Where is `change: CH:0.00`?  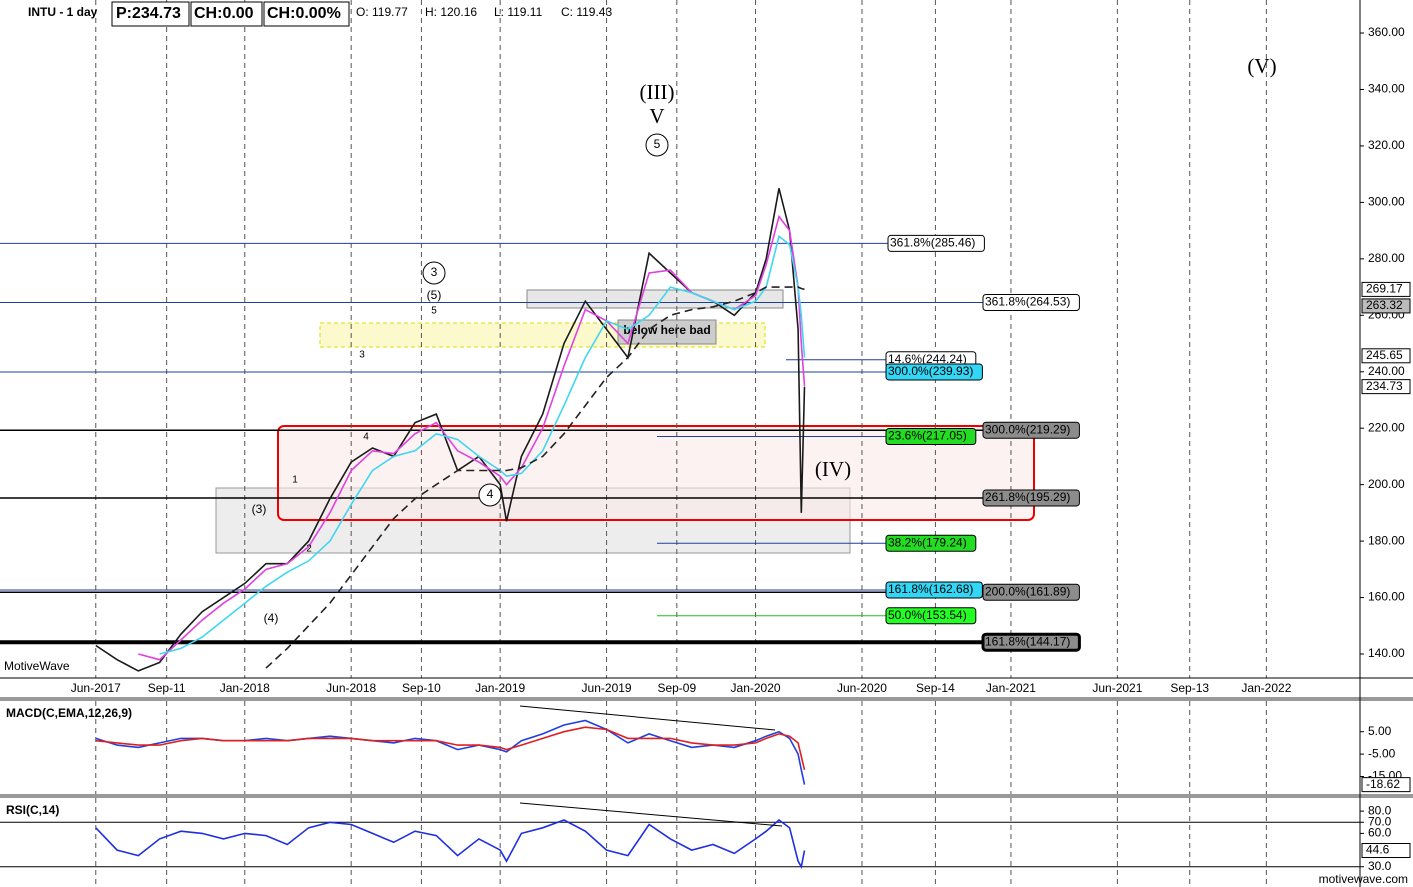
change: CH:0.00 is located at coordinates (224, 13).